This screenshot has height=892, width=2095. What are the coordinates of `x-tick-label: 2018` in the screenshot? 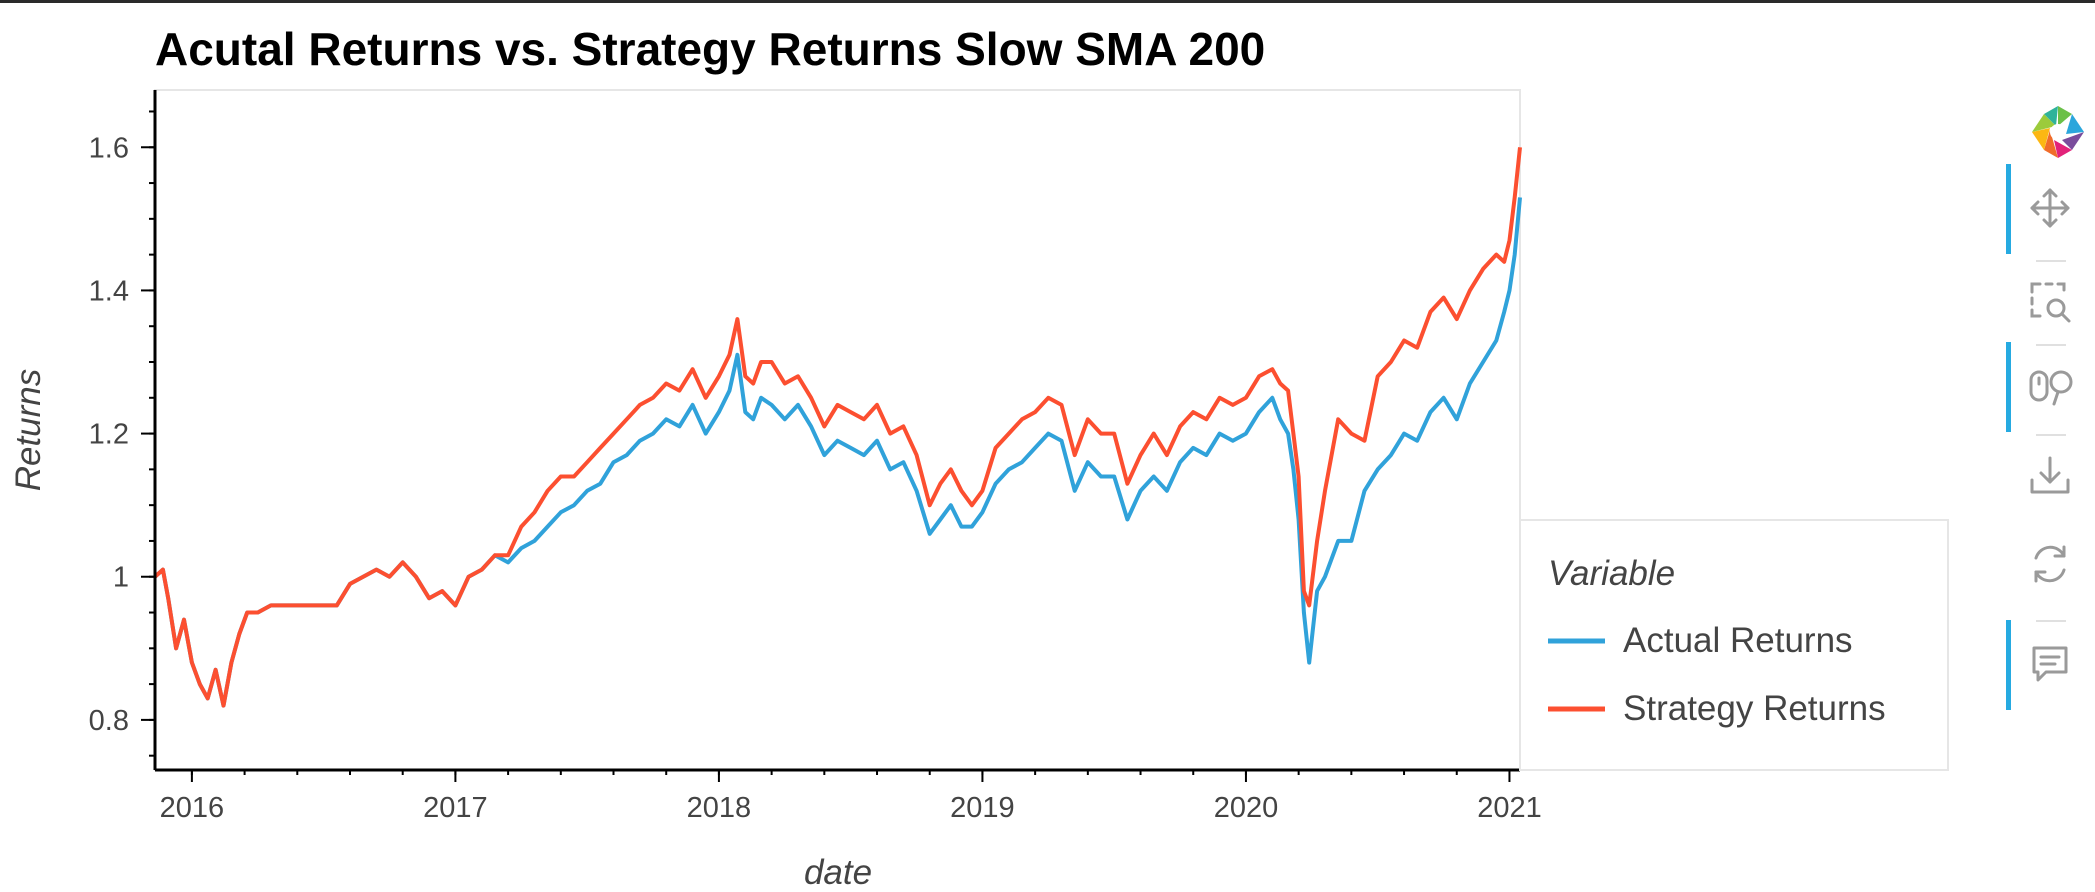 It's located at (719, 808).